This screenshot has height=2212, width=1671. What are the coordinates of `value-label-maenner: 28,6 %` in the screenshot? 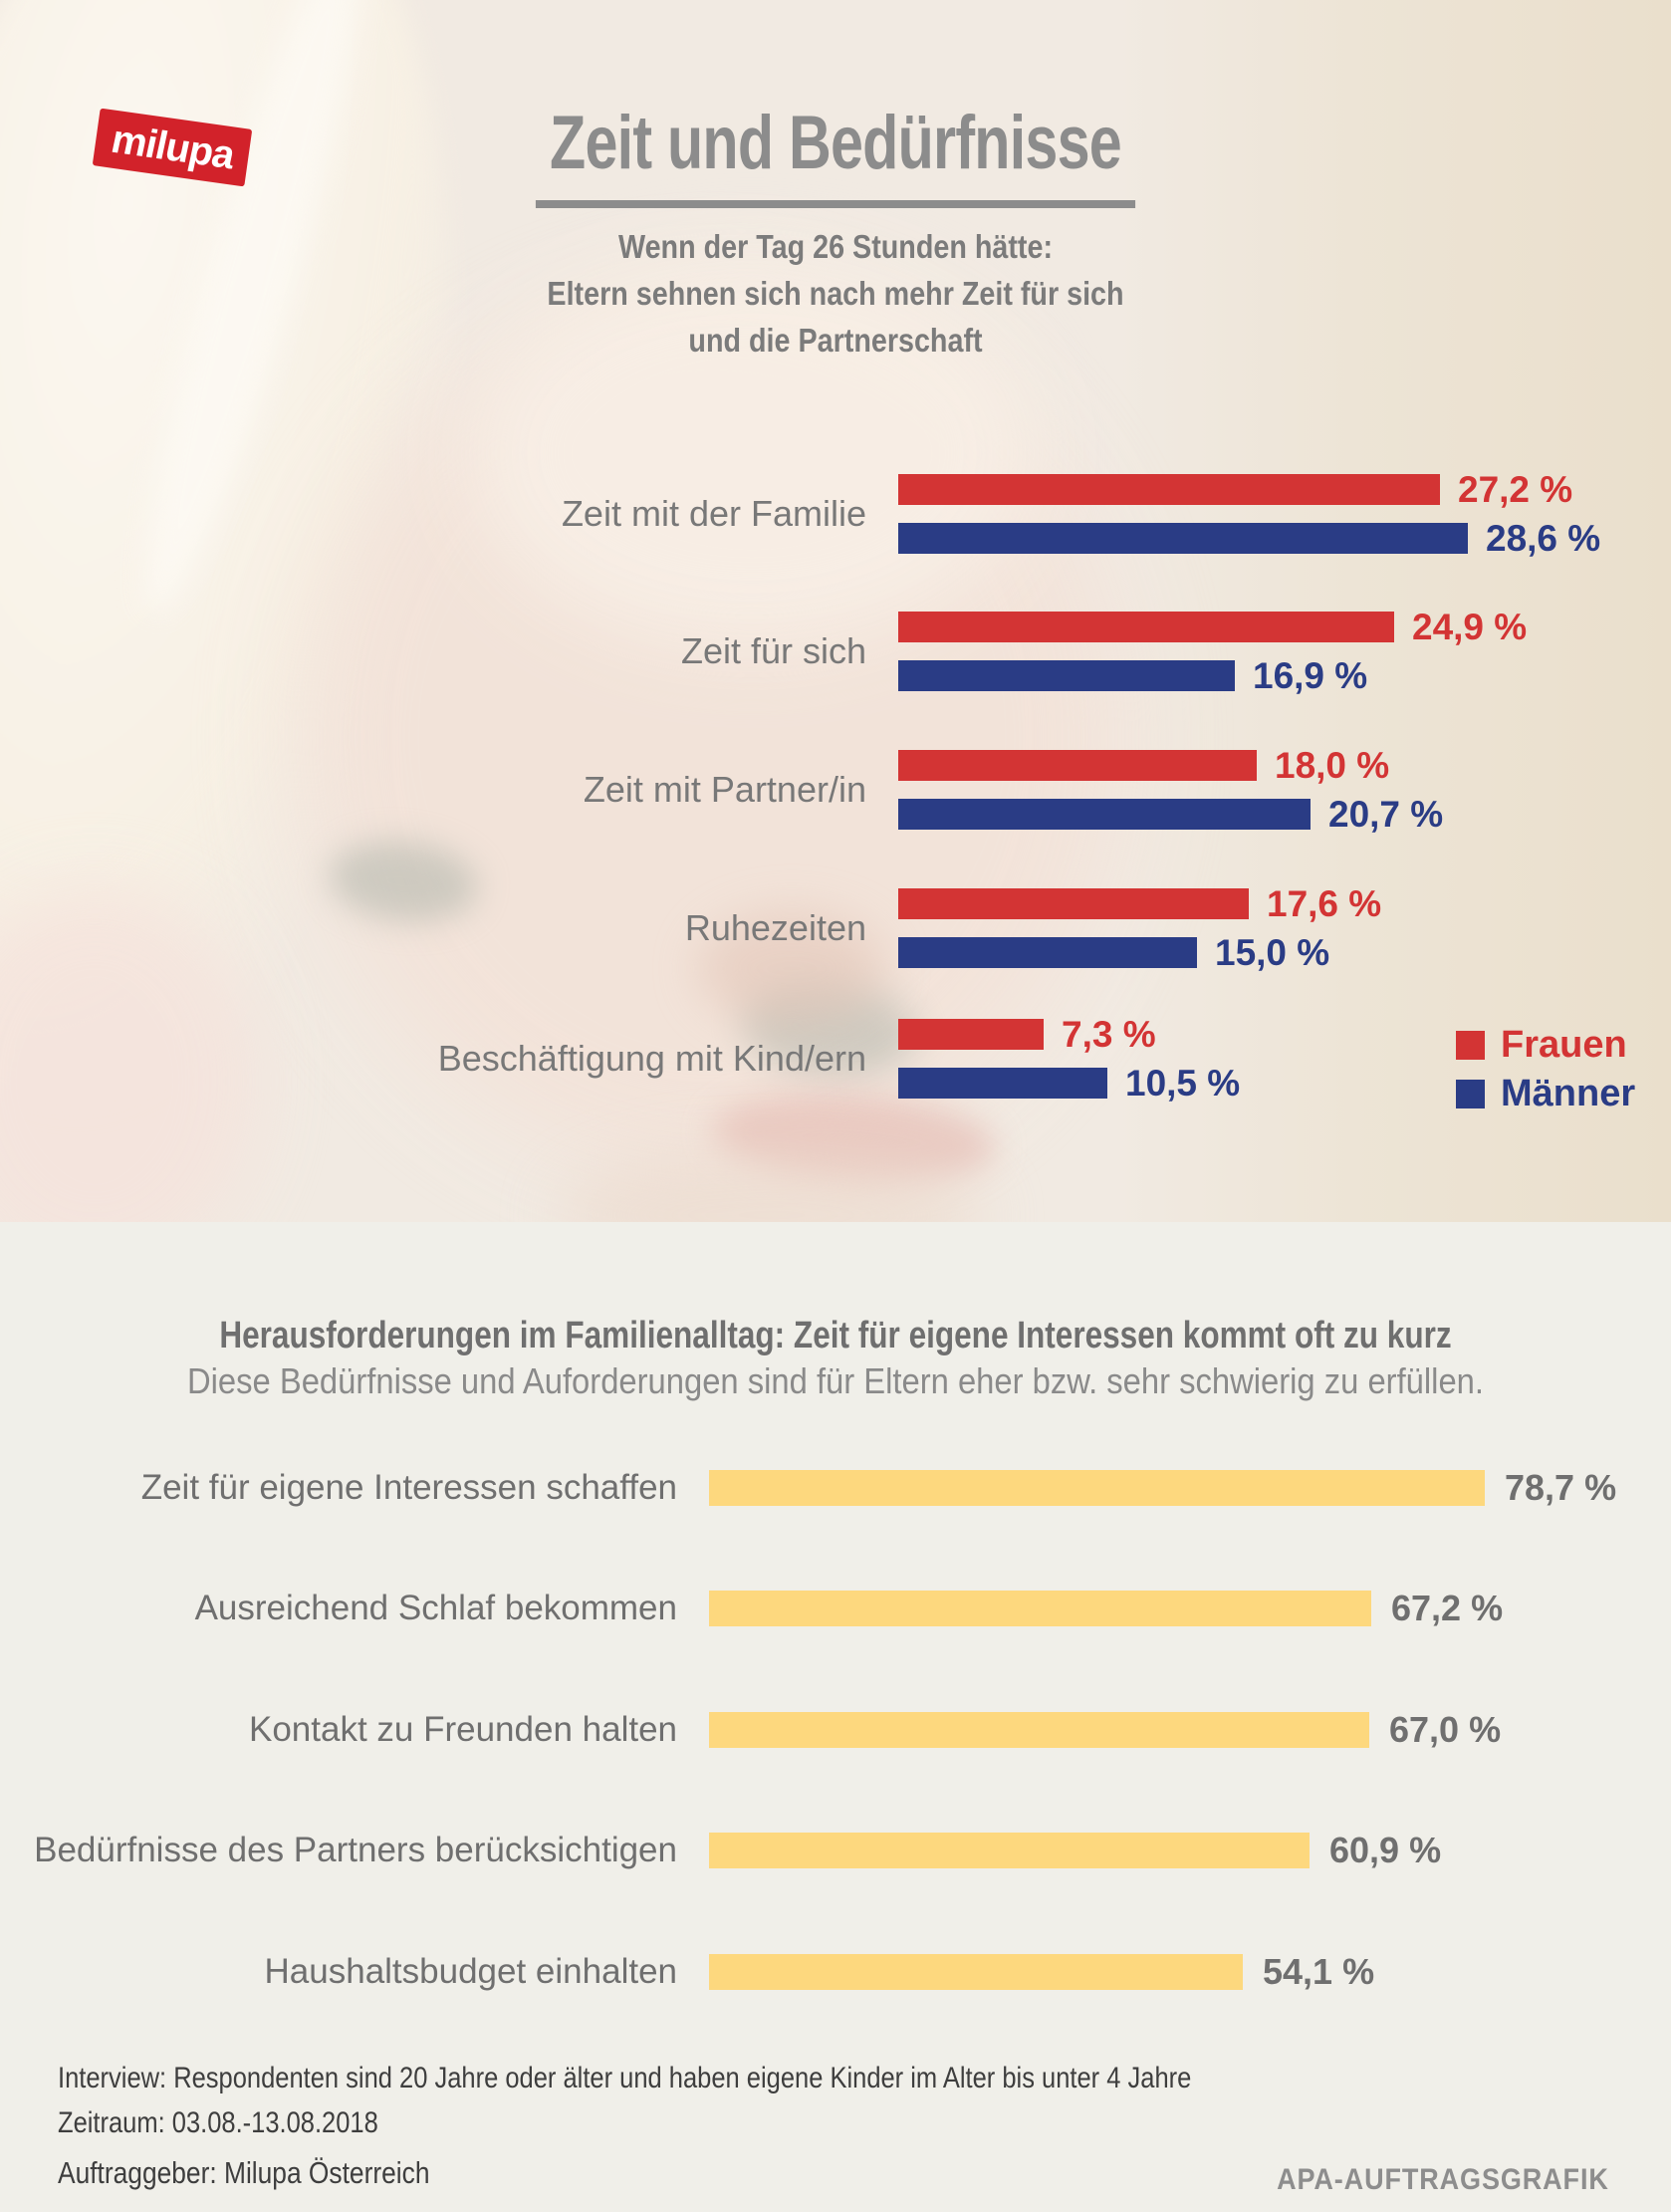 It's located at (1543, 538).